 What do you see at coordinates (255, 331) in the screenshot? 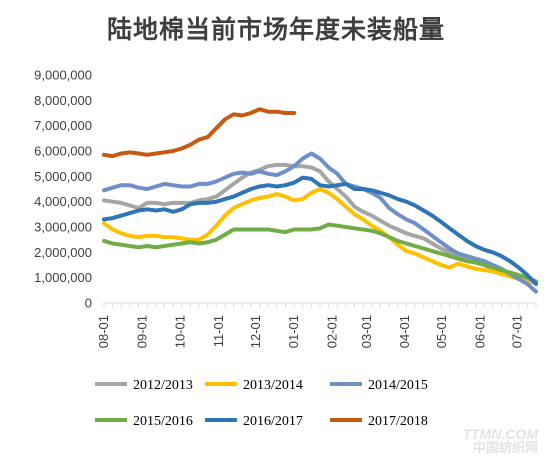
I see `x-tick-label: 12-01` at bounding box center [255, 331].